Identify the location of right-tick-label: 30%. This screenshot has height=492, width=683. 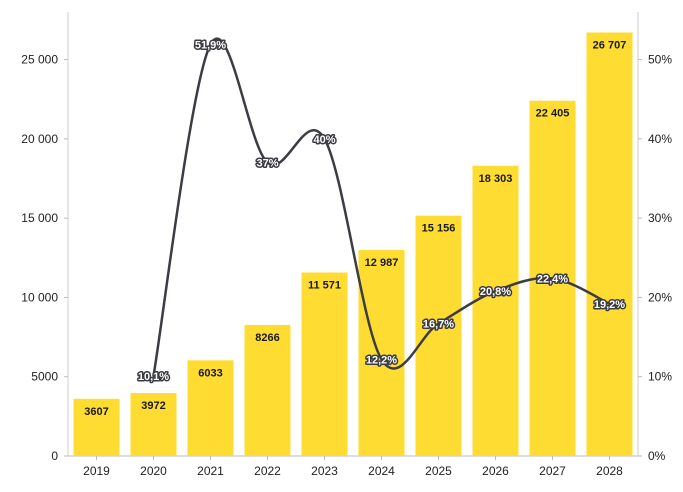
(660, 218).